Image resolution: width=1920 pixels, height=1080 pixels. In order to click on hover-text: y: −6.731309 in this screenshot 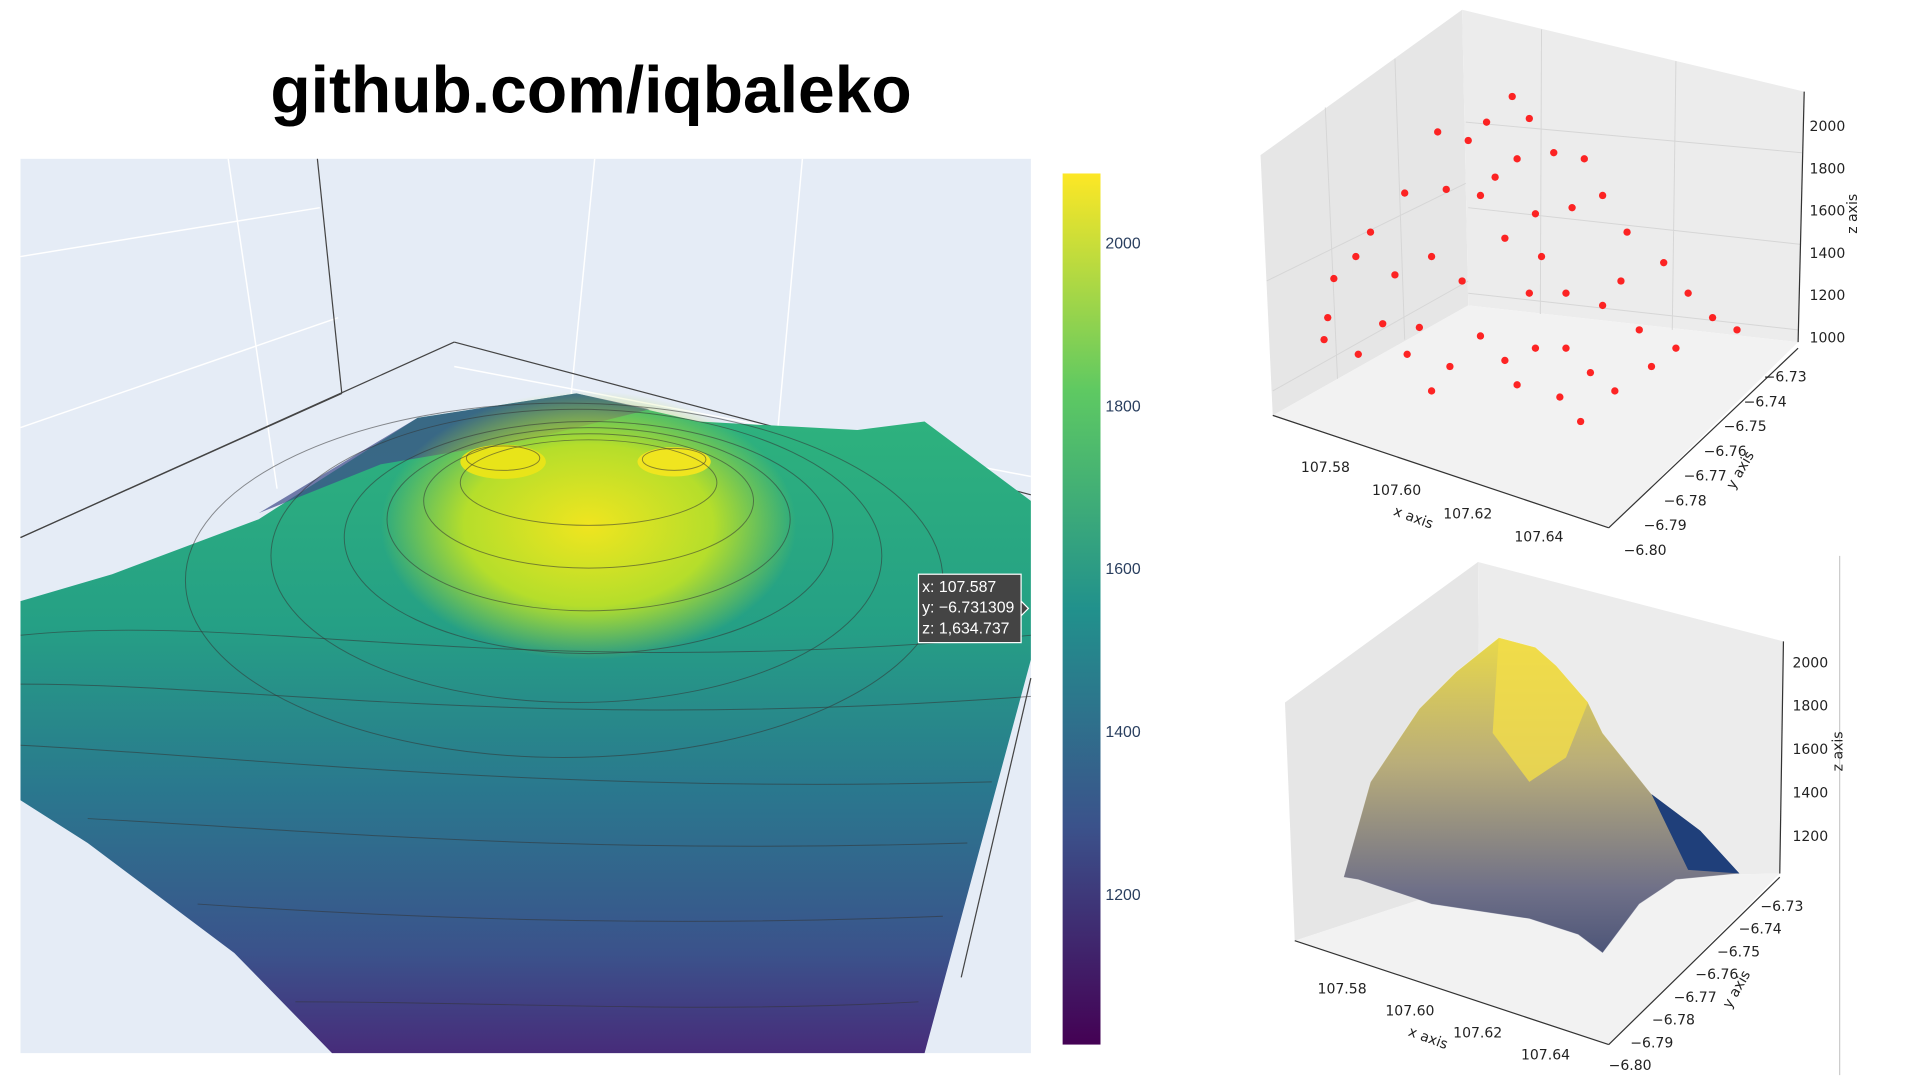, I will do `click(968, 608)`.